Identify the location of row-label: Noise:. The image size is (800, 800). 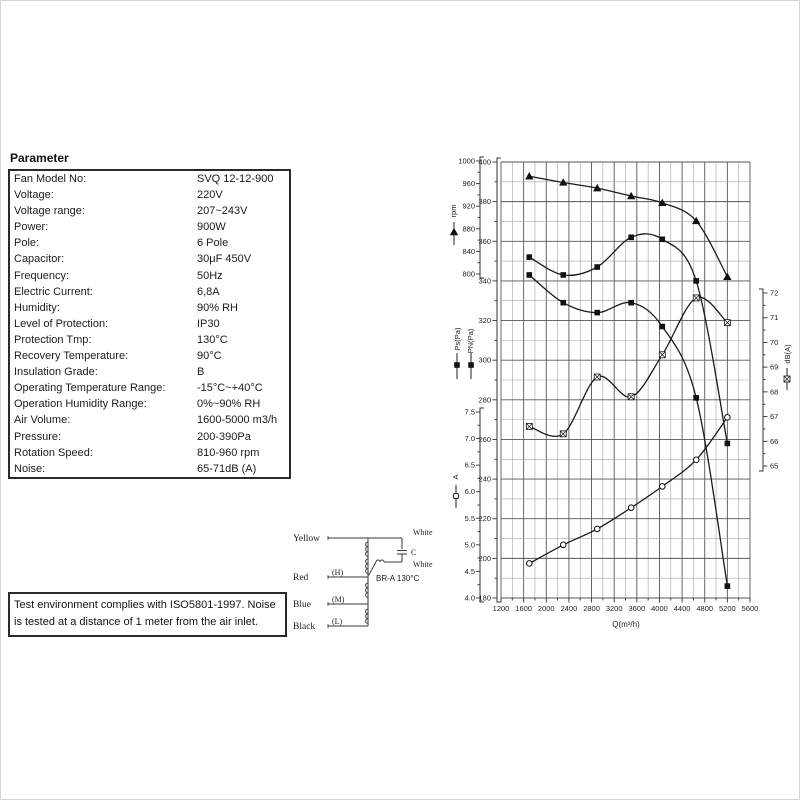
(30, 468).